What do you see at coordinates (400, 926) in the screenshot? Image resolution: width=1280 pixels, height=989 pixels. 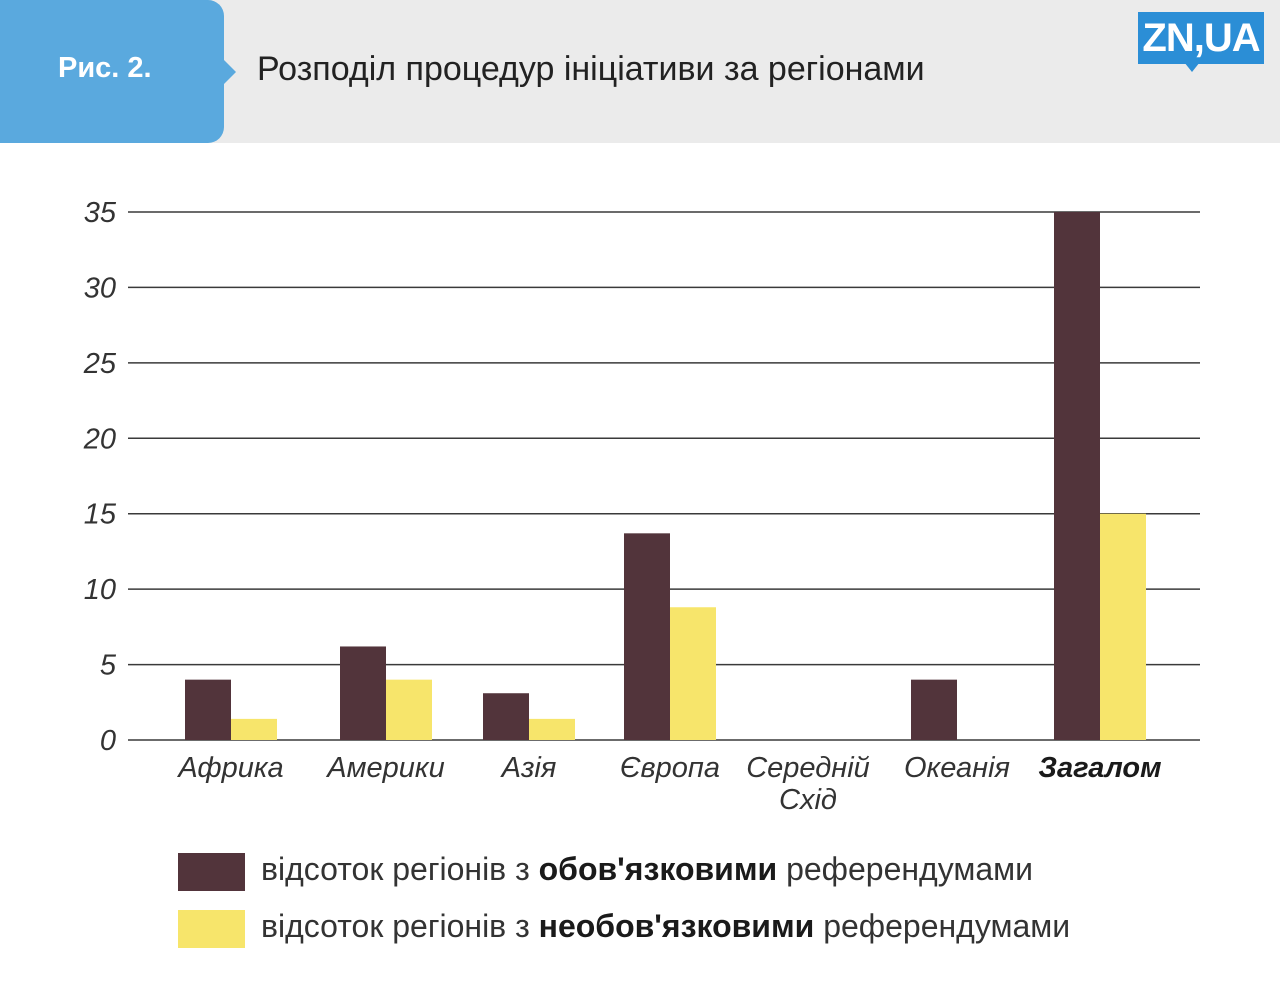 I see `legend-label-optional-pre: відсоток регіонів з` at bounding box center [400, 926].